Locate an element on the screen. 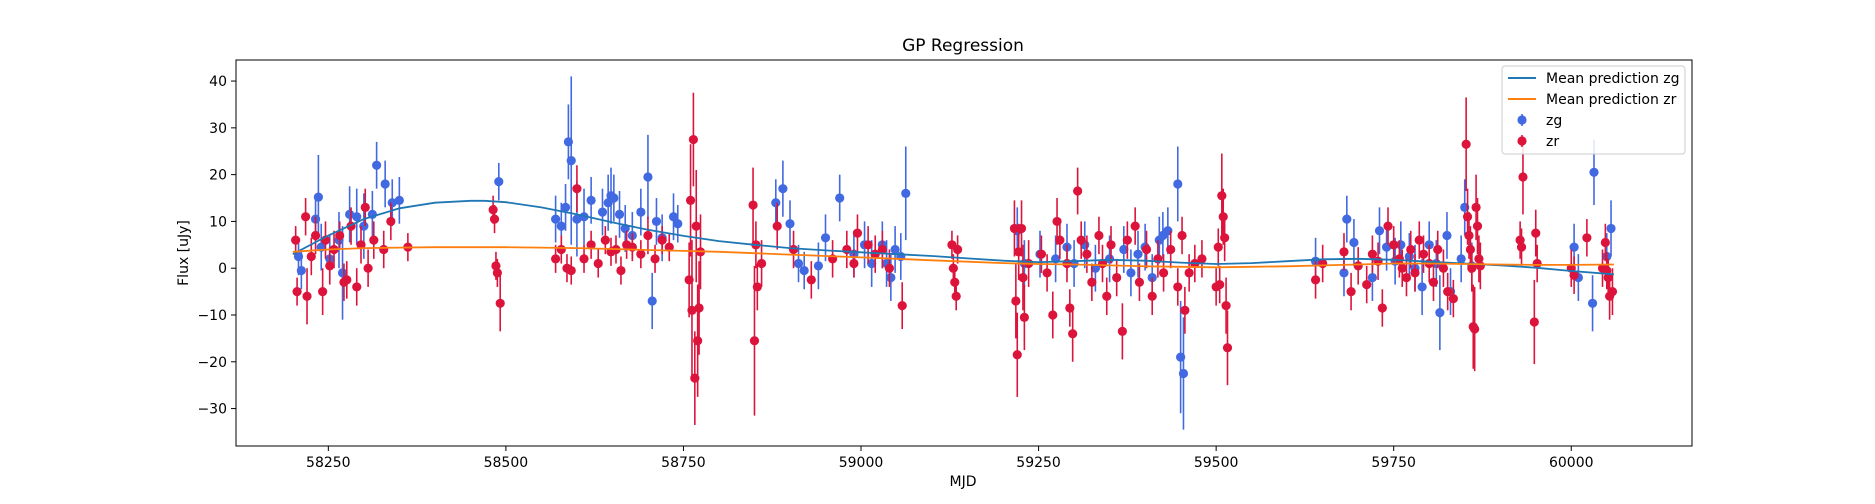  chart-title: GP Regression is located at coordinates (963, 46).